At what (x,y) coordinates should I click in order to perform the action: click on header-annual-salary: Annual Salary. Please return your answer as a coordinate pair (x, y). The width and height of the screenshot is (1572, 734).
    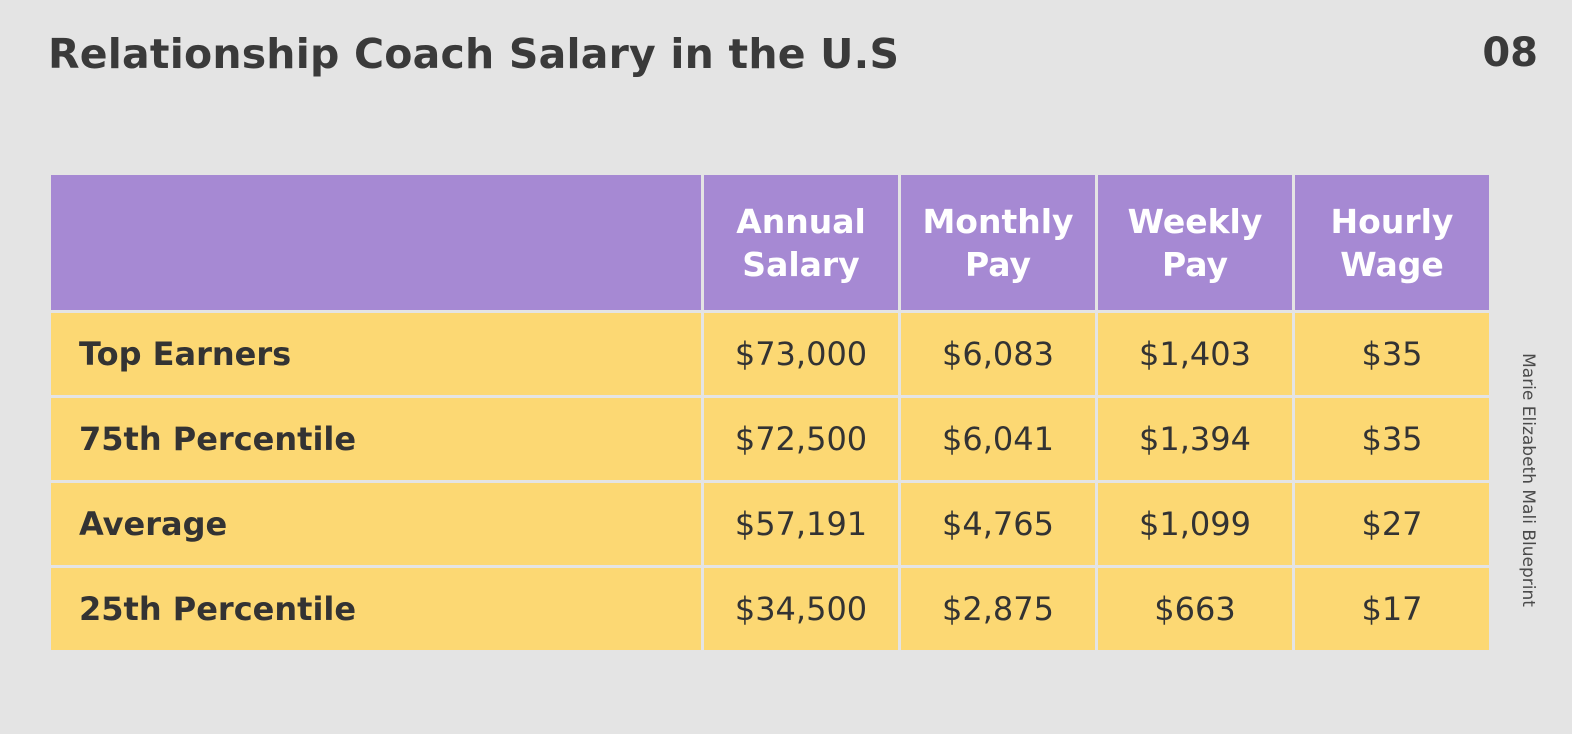
    Looking at the image, I should click on (801, 242).